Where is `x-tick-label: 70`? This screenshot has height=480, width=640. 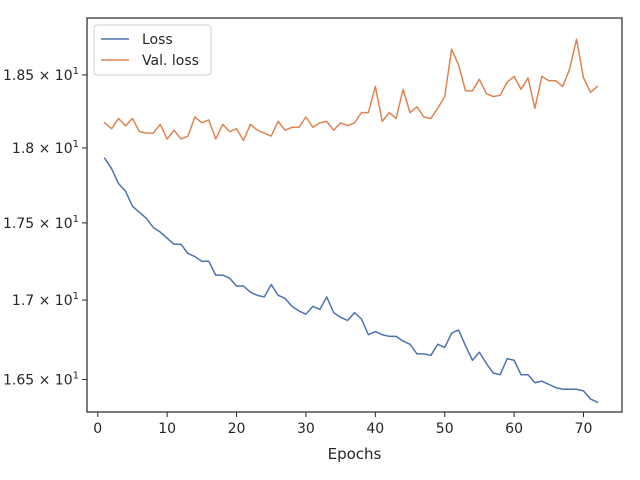
x-tick-label: 70 is located at coordinates (584, 429).